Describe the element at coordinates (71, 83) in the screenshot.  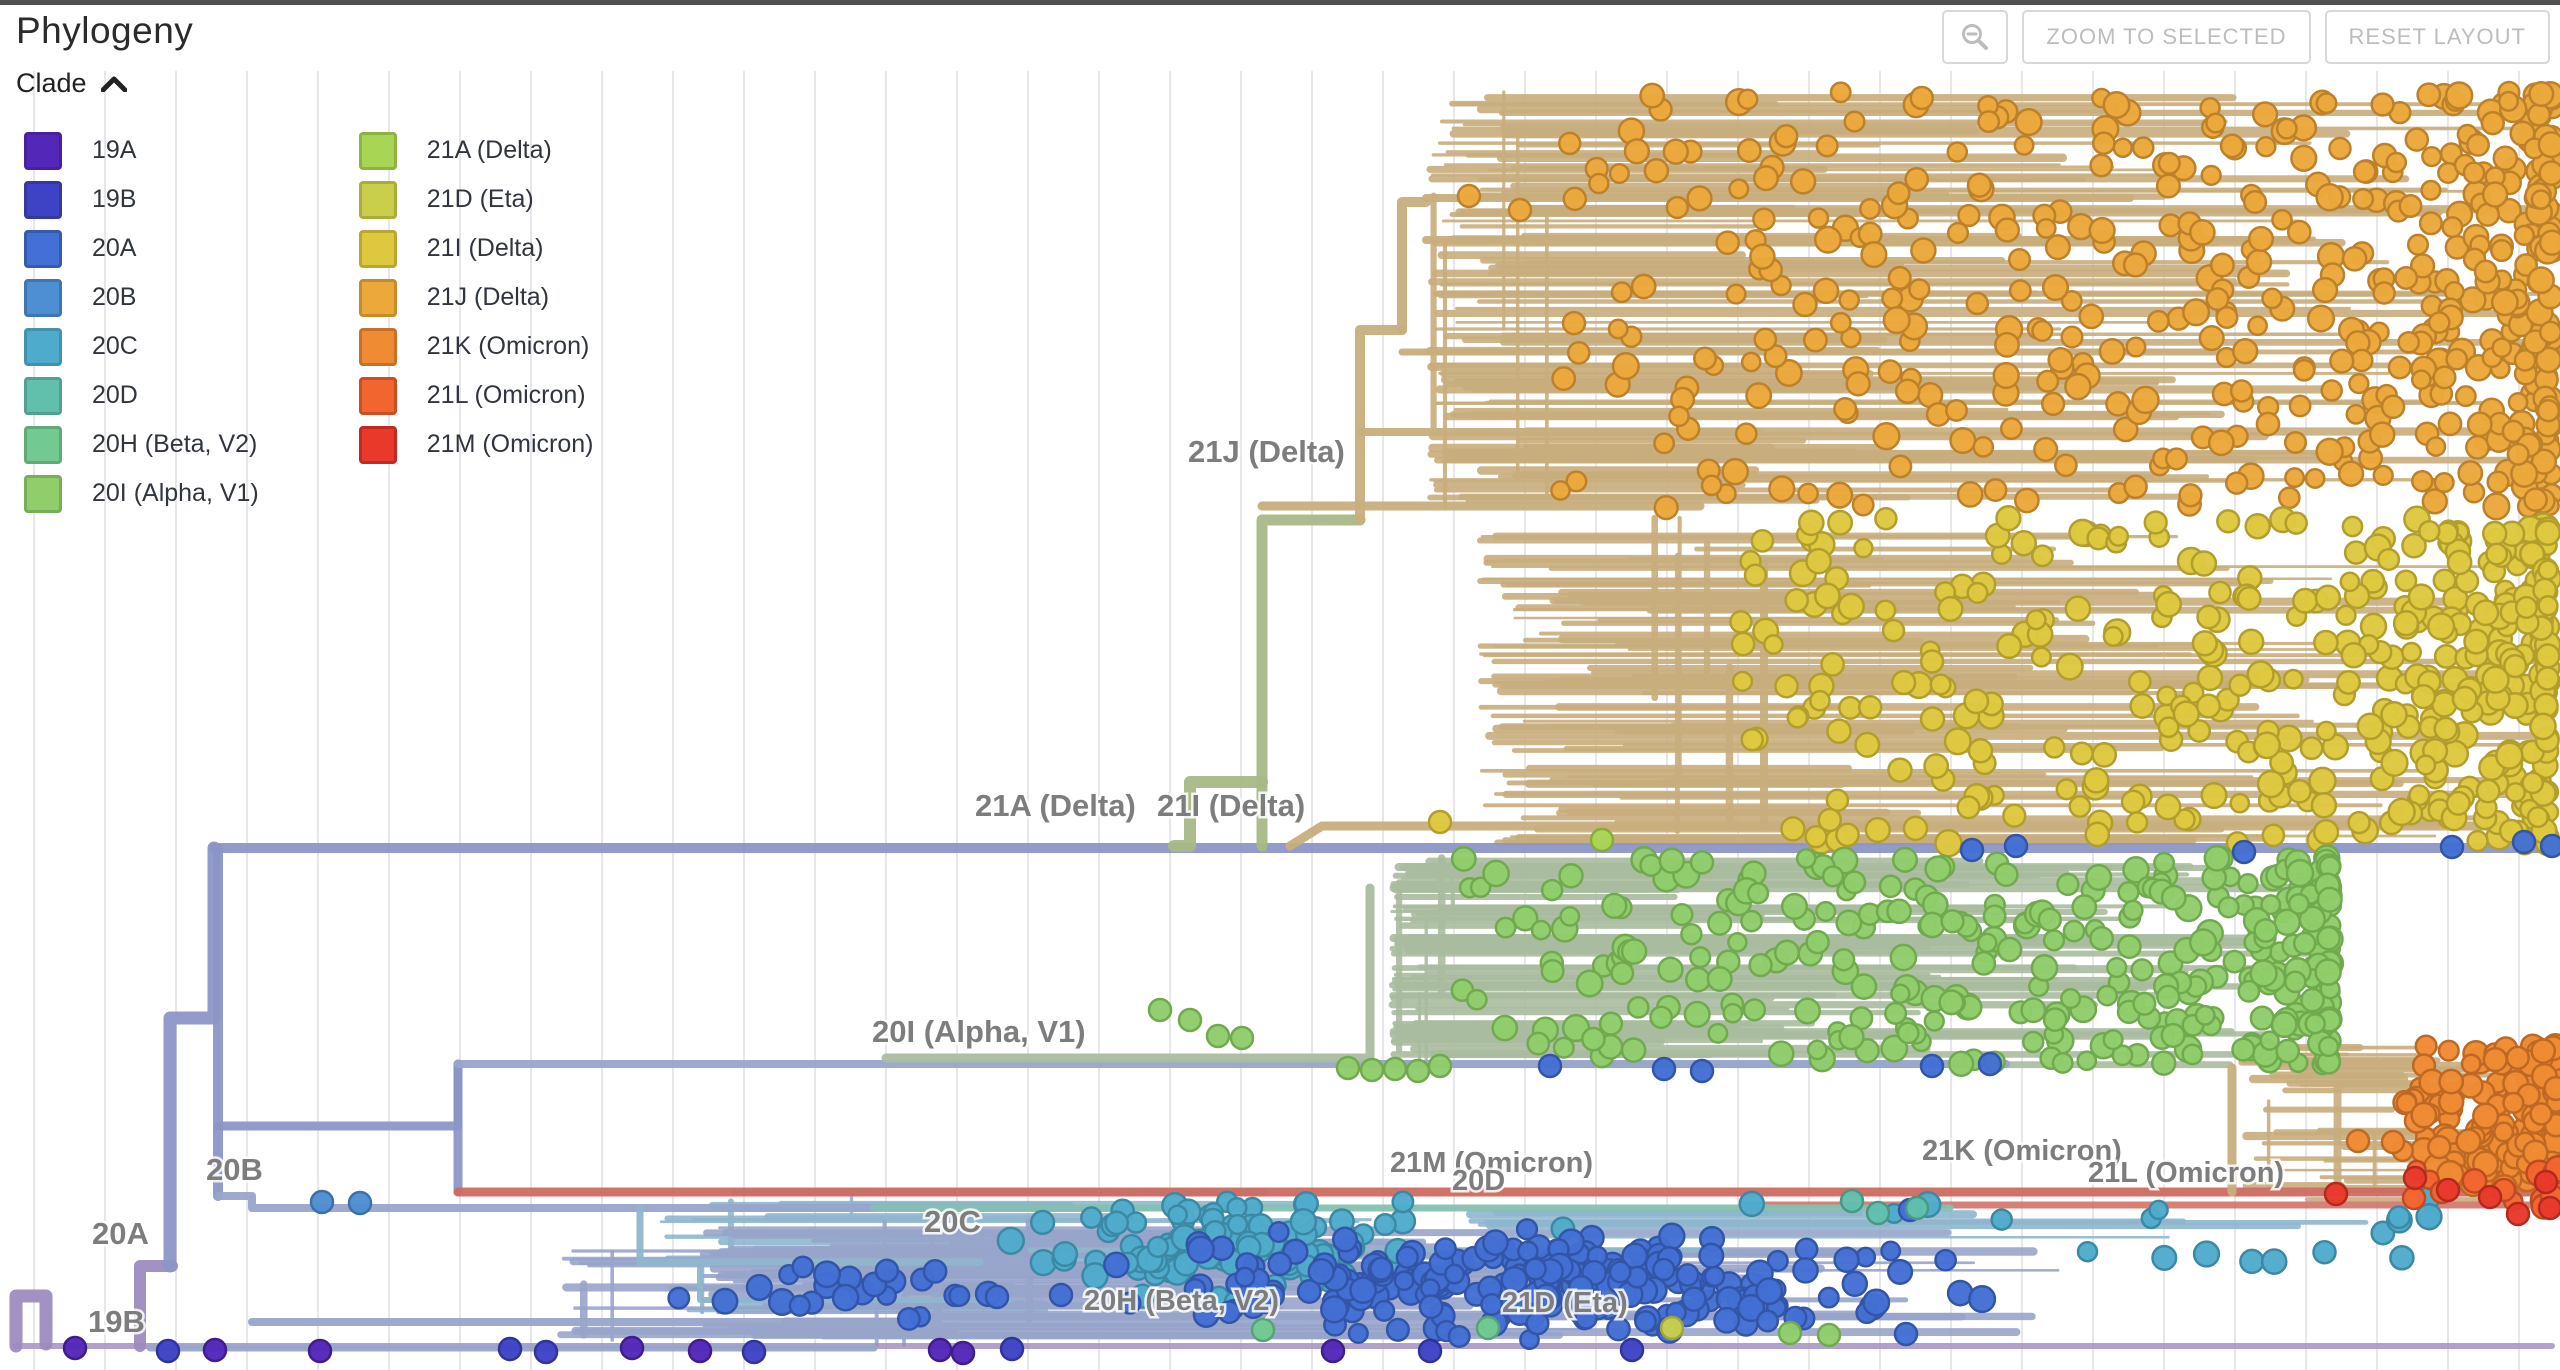
I see `color-by-clade-toggle: Clade` at that location.